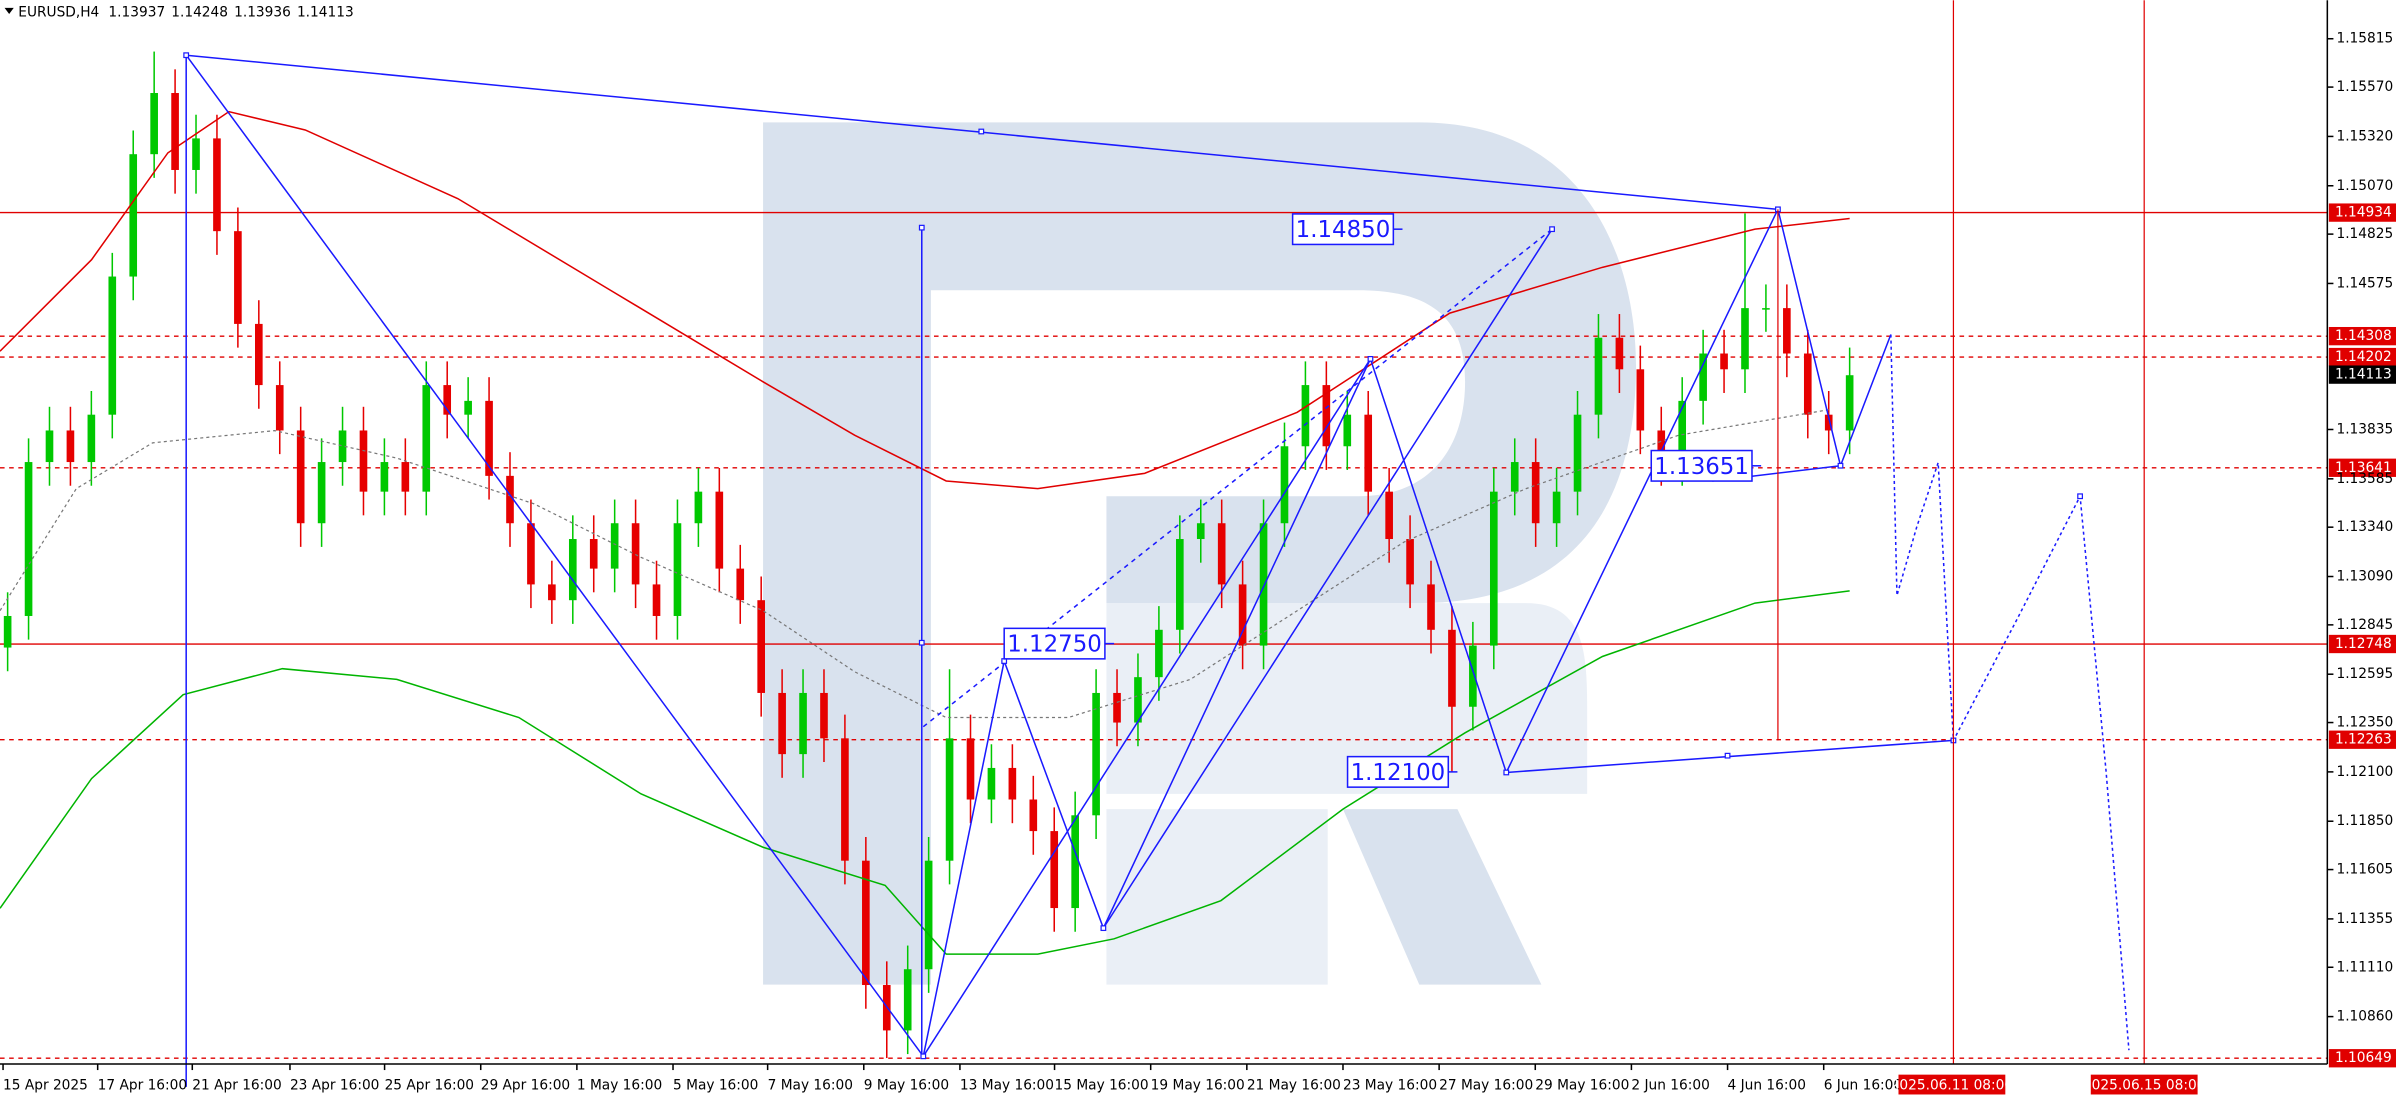 The height and width of the screenshot is (1110, 2396). Describe the element at coordinates (9, 10) in the screenshot. I see `menu-triangle` at that location.